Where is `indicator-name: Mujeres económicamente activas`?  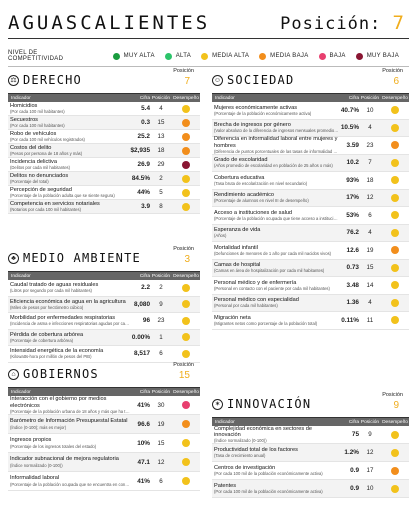
indicator-name: Mujeres económicamente activas is located at coordinates (256, 107).